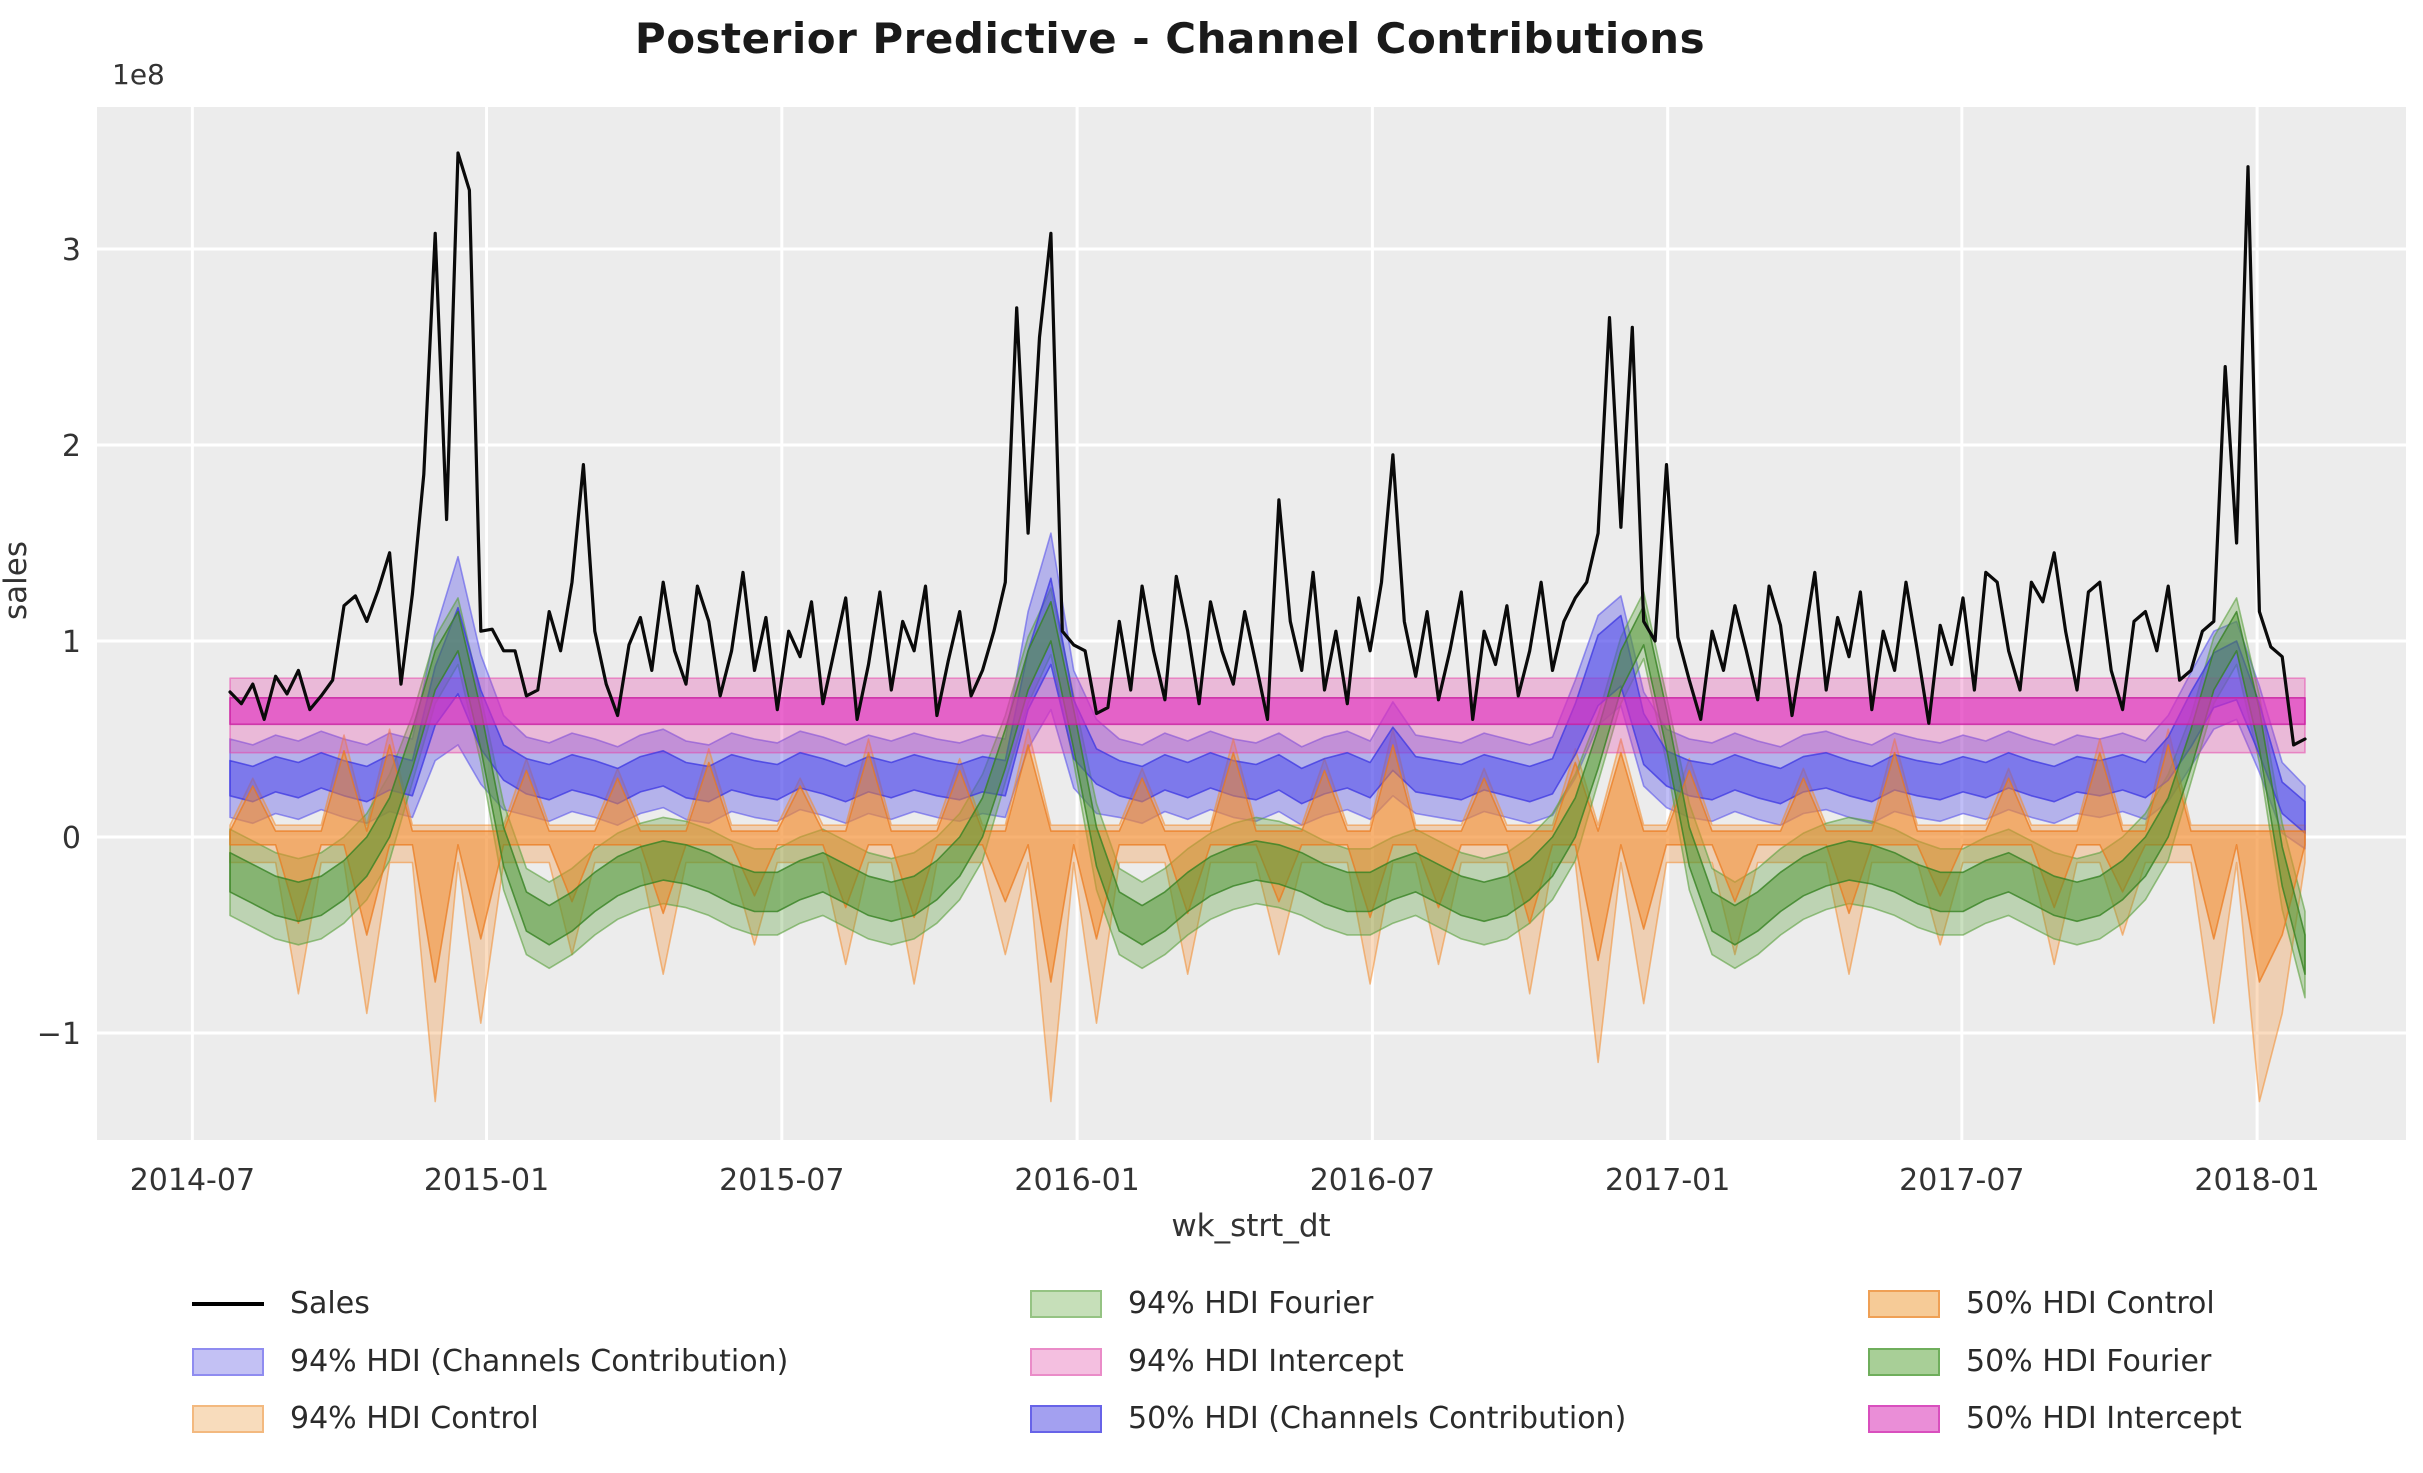 Image resolution: width=2423 pixels, height=1473 pixels. I want to click on y-axis-label: sales, so click(17, 580).